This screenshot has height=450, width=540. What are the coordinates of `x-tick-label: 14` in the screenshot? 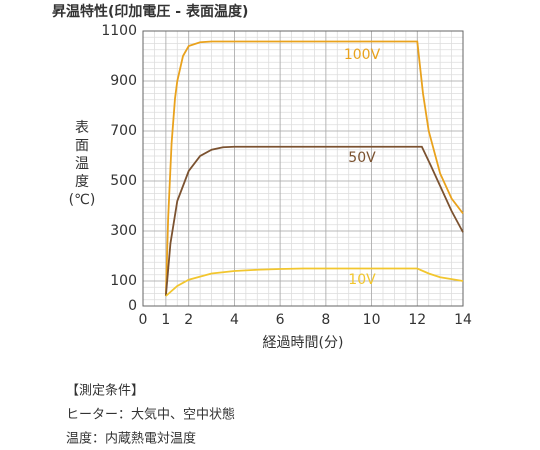 It's located at (463, 320).